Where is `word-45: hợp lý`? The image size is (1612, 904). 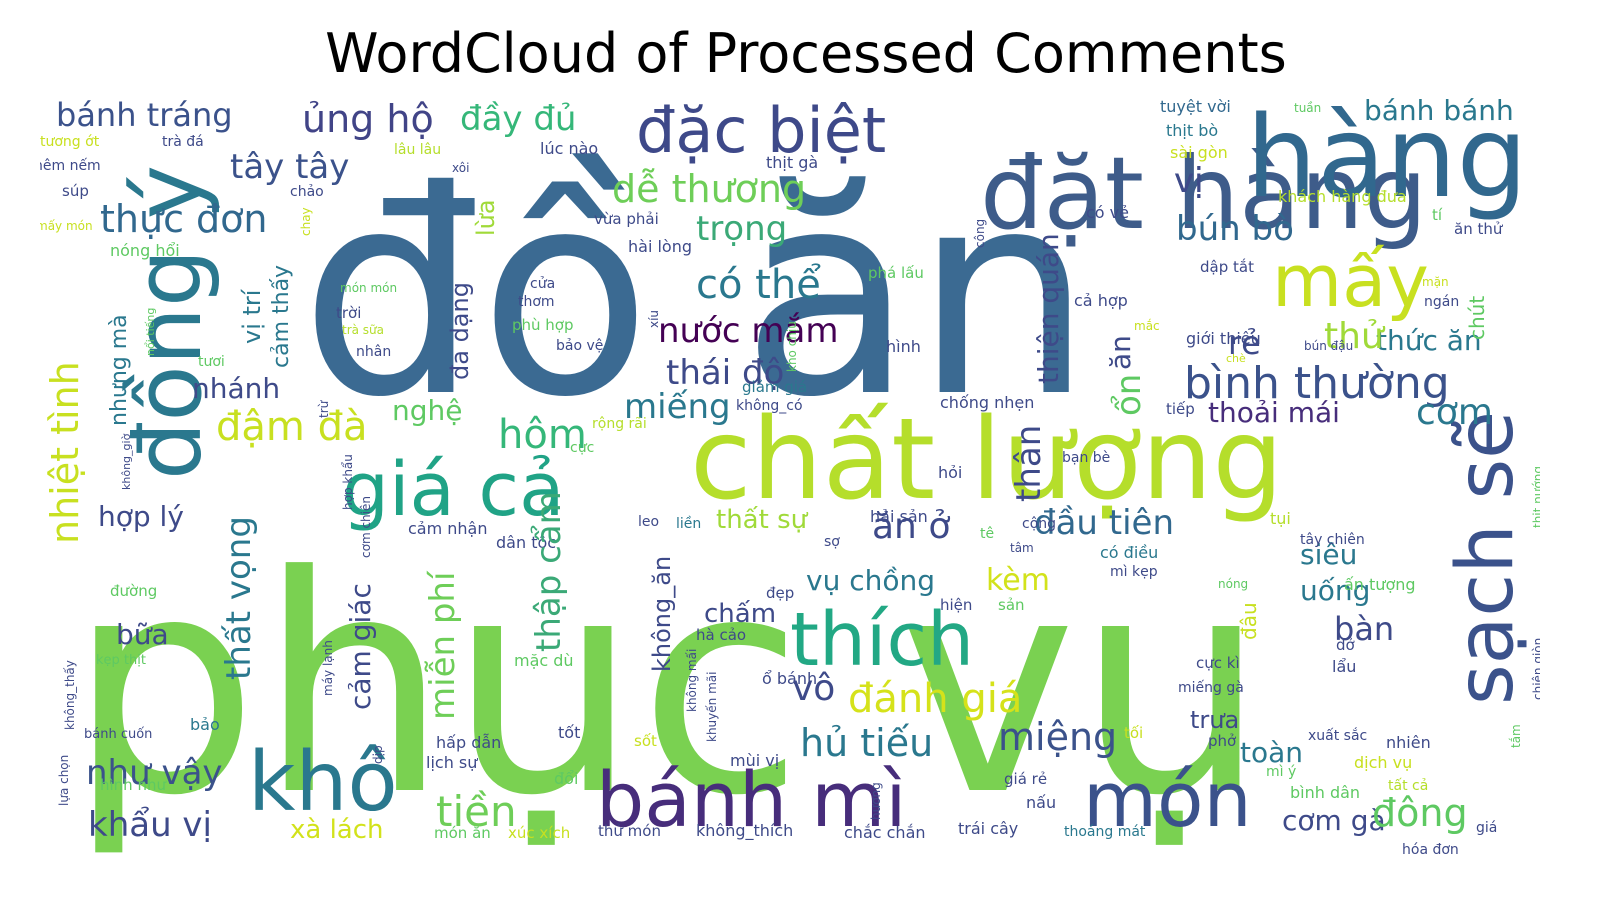 word-45: hợp lý is located at coordinates (141, 516).